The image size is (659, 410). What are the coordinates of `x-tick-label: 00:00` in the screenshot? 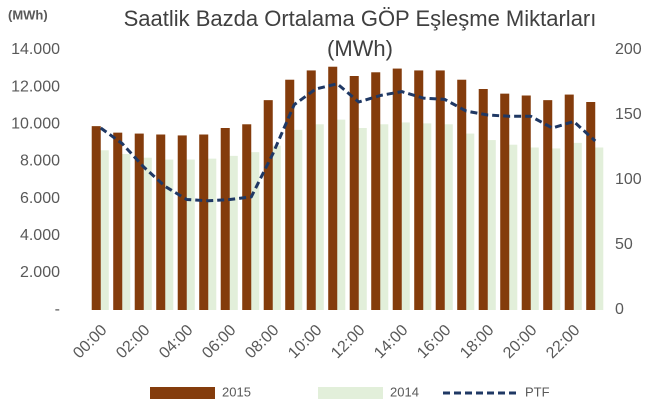 It's located at (90, 342).